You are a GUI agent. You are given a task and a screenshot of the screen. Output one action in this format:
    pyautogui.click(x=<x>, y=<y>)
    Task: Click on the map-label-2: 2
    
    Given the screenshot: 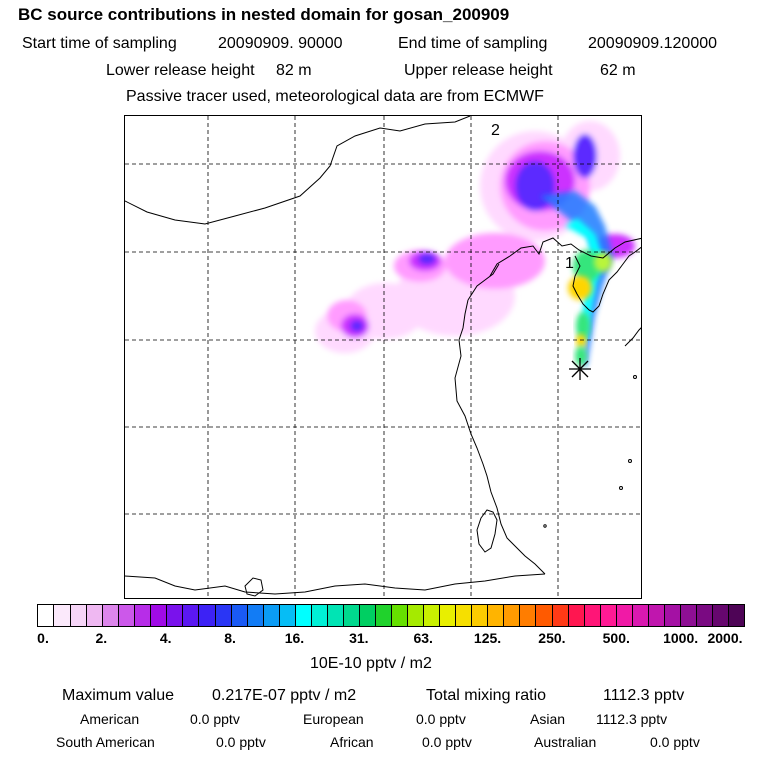 What is the action you would take?
    pyautogui.click(x=495, y=130)
    